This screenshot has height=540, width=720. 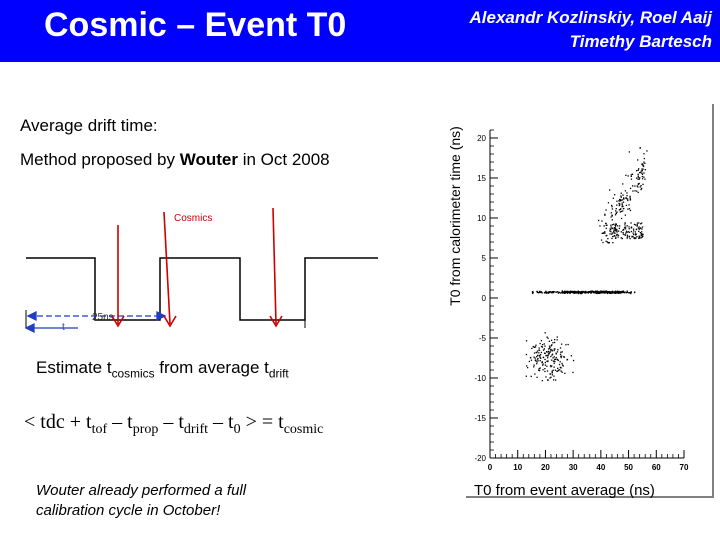 What do you see at coordinates (221, 422) in the screenshot?
I see `formula-part-4: – t` at bounding box center [221, 422].